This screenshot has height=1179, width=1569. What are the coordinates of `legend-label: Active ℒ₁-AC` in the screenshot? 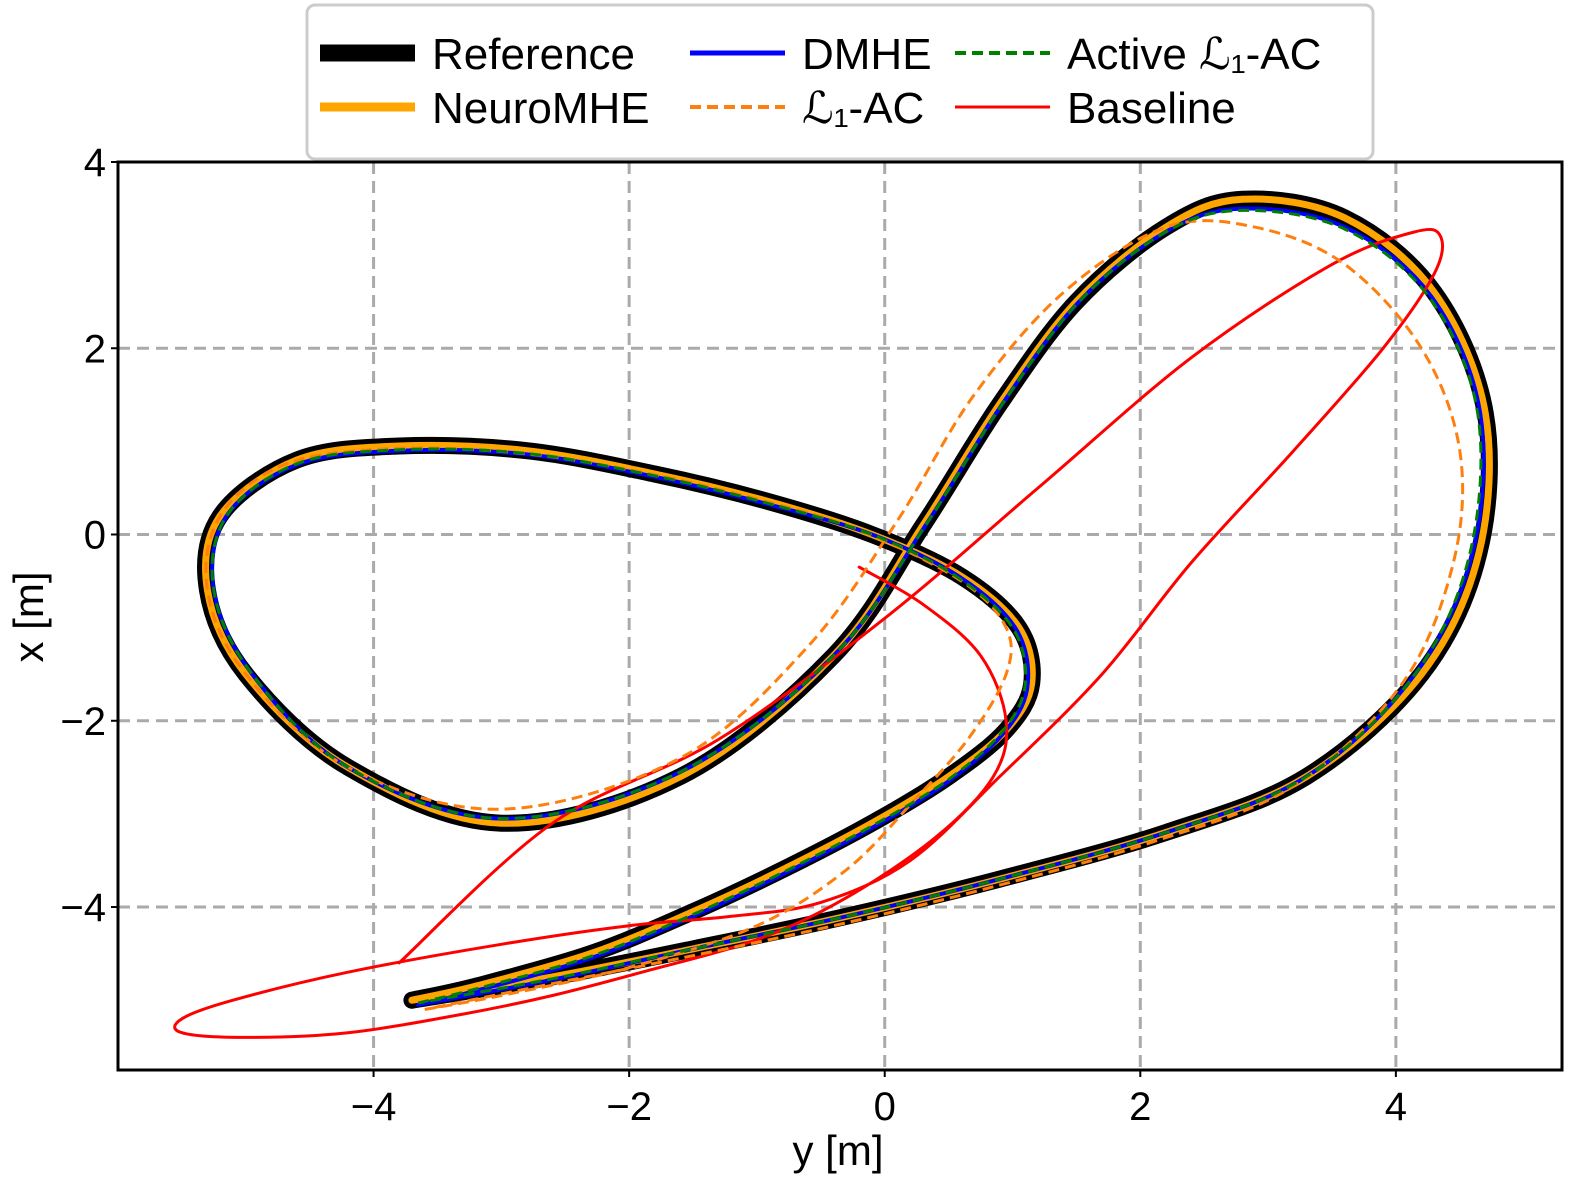 It's located at (1194, 54).